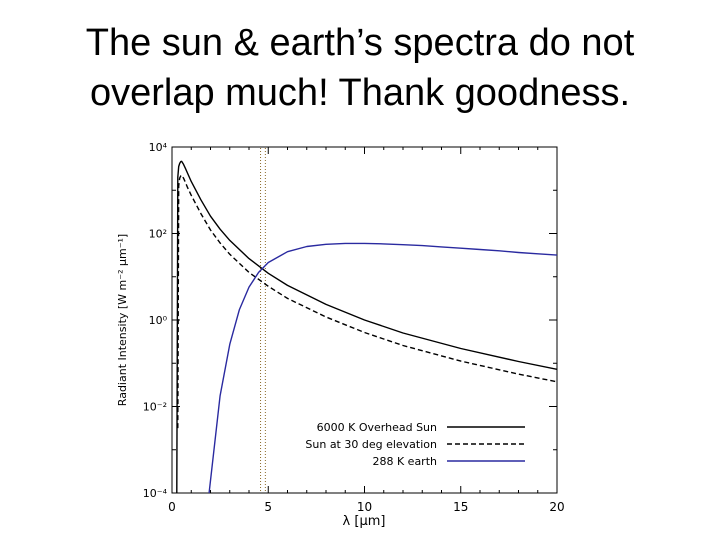 The width and height of the screenshot is (720, 545). Describe the element at coordinates (364, 507) in the screenshot. I see `x-tick-label: 10` at that location.